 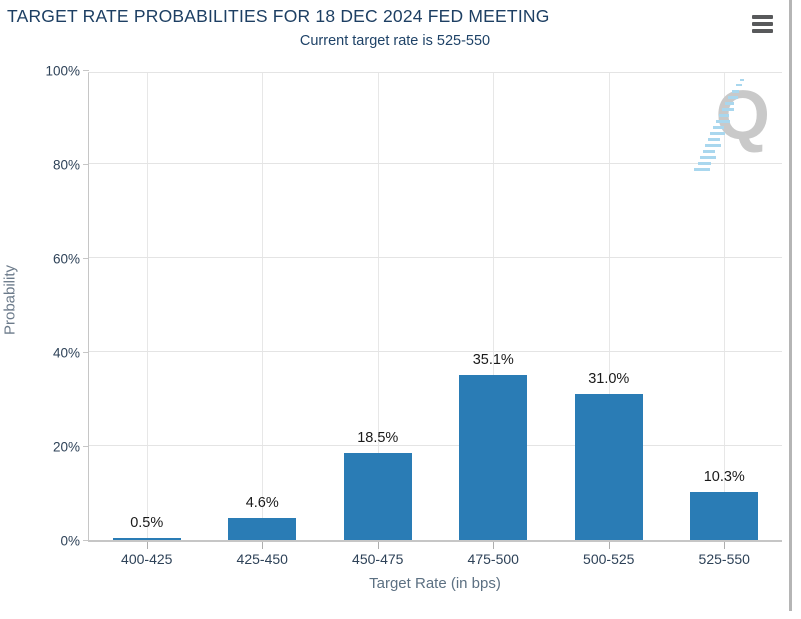 I want to click on bar-column-400-425: 0.5% 400-425, so click(x=147, y=320).